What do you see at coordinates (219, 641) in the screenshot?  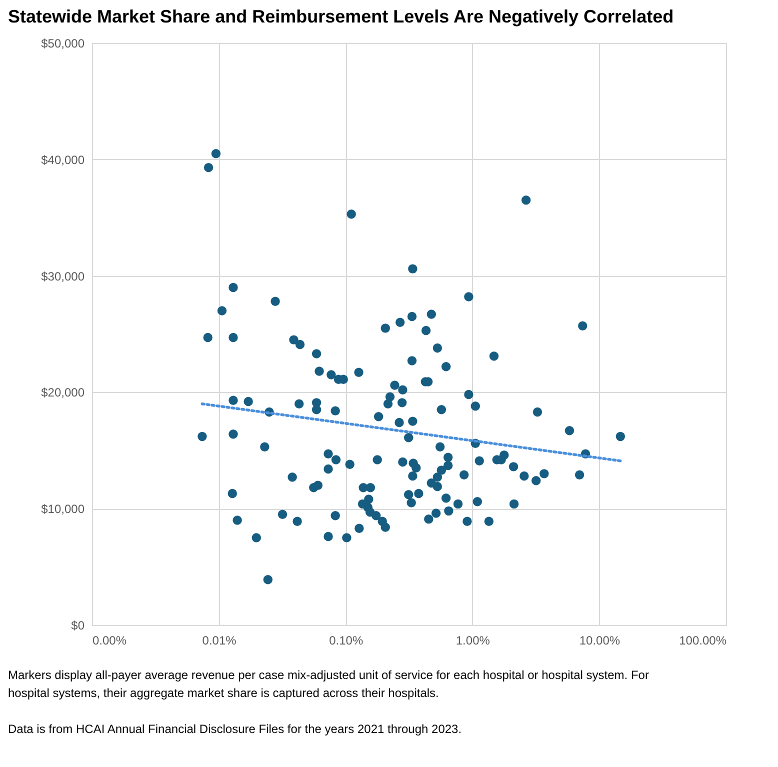 I see `x-tick-label: 0.01%` at bounding box center [219, 641].